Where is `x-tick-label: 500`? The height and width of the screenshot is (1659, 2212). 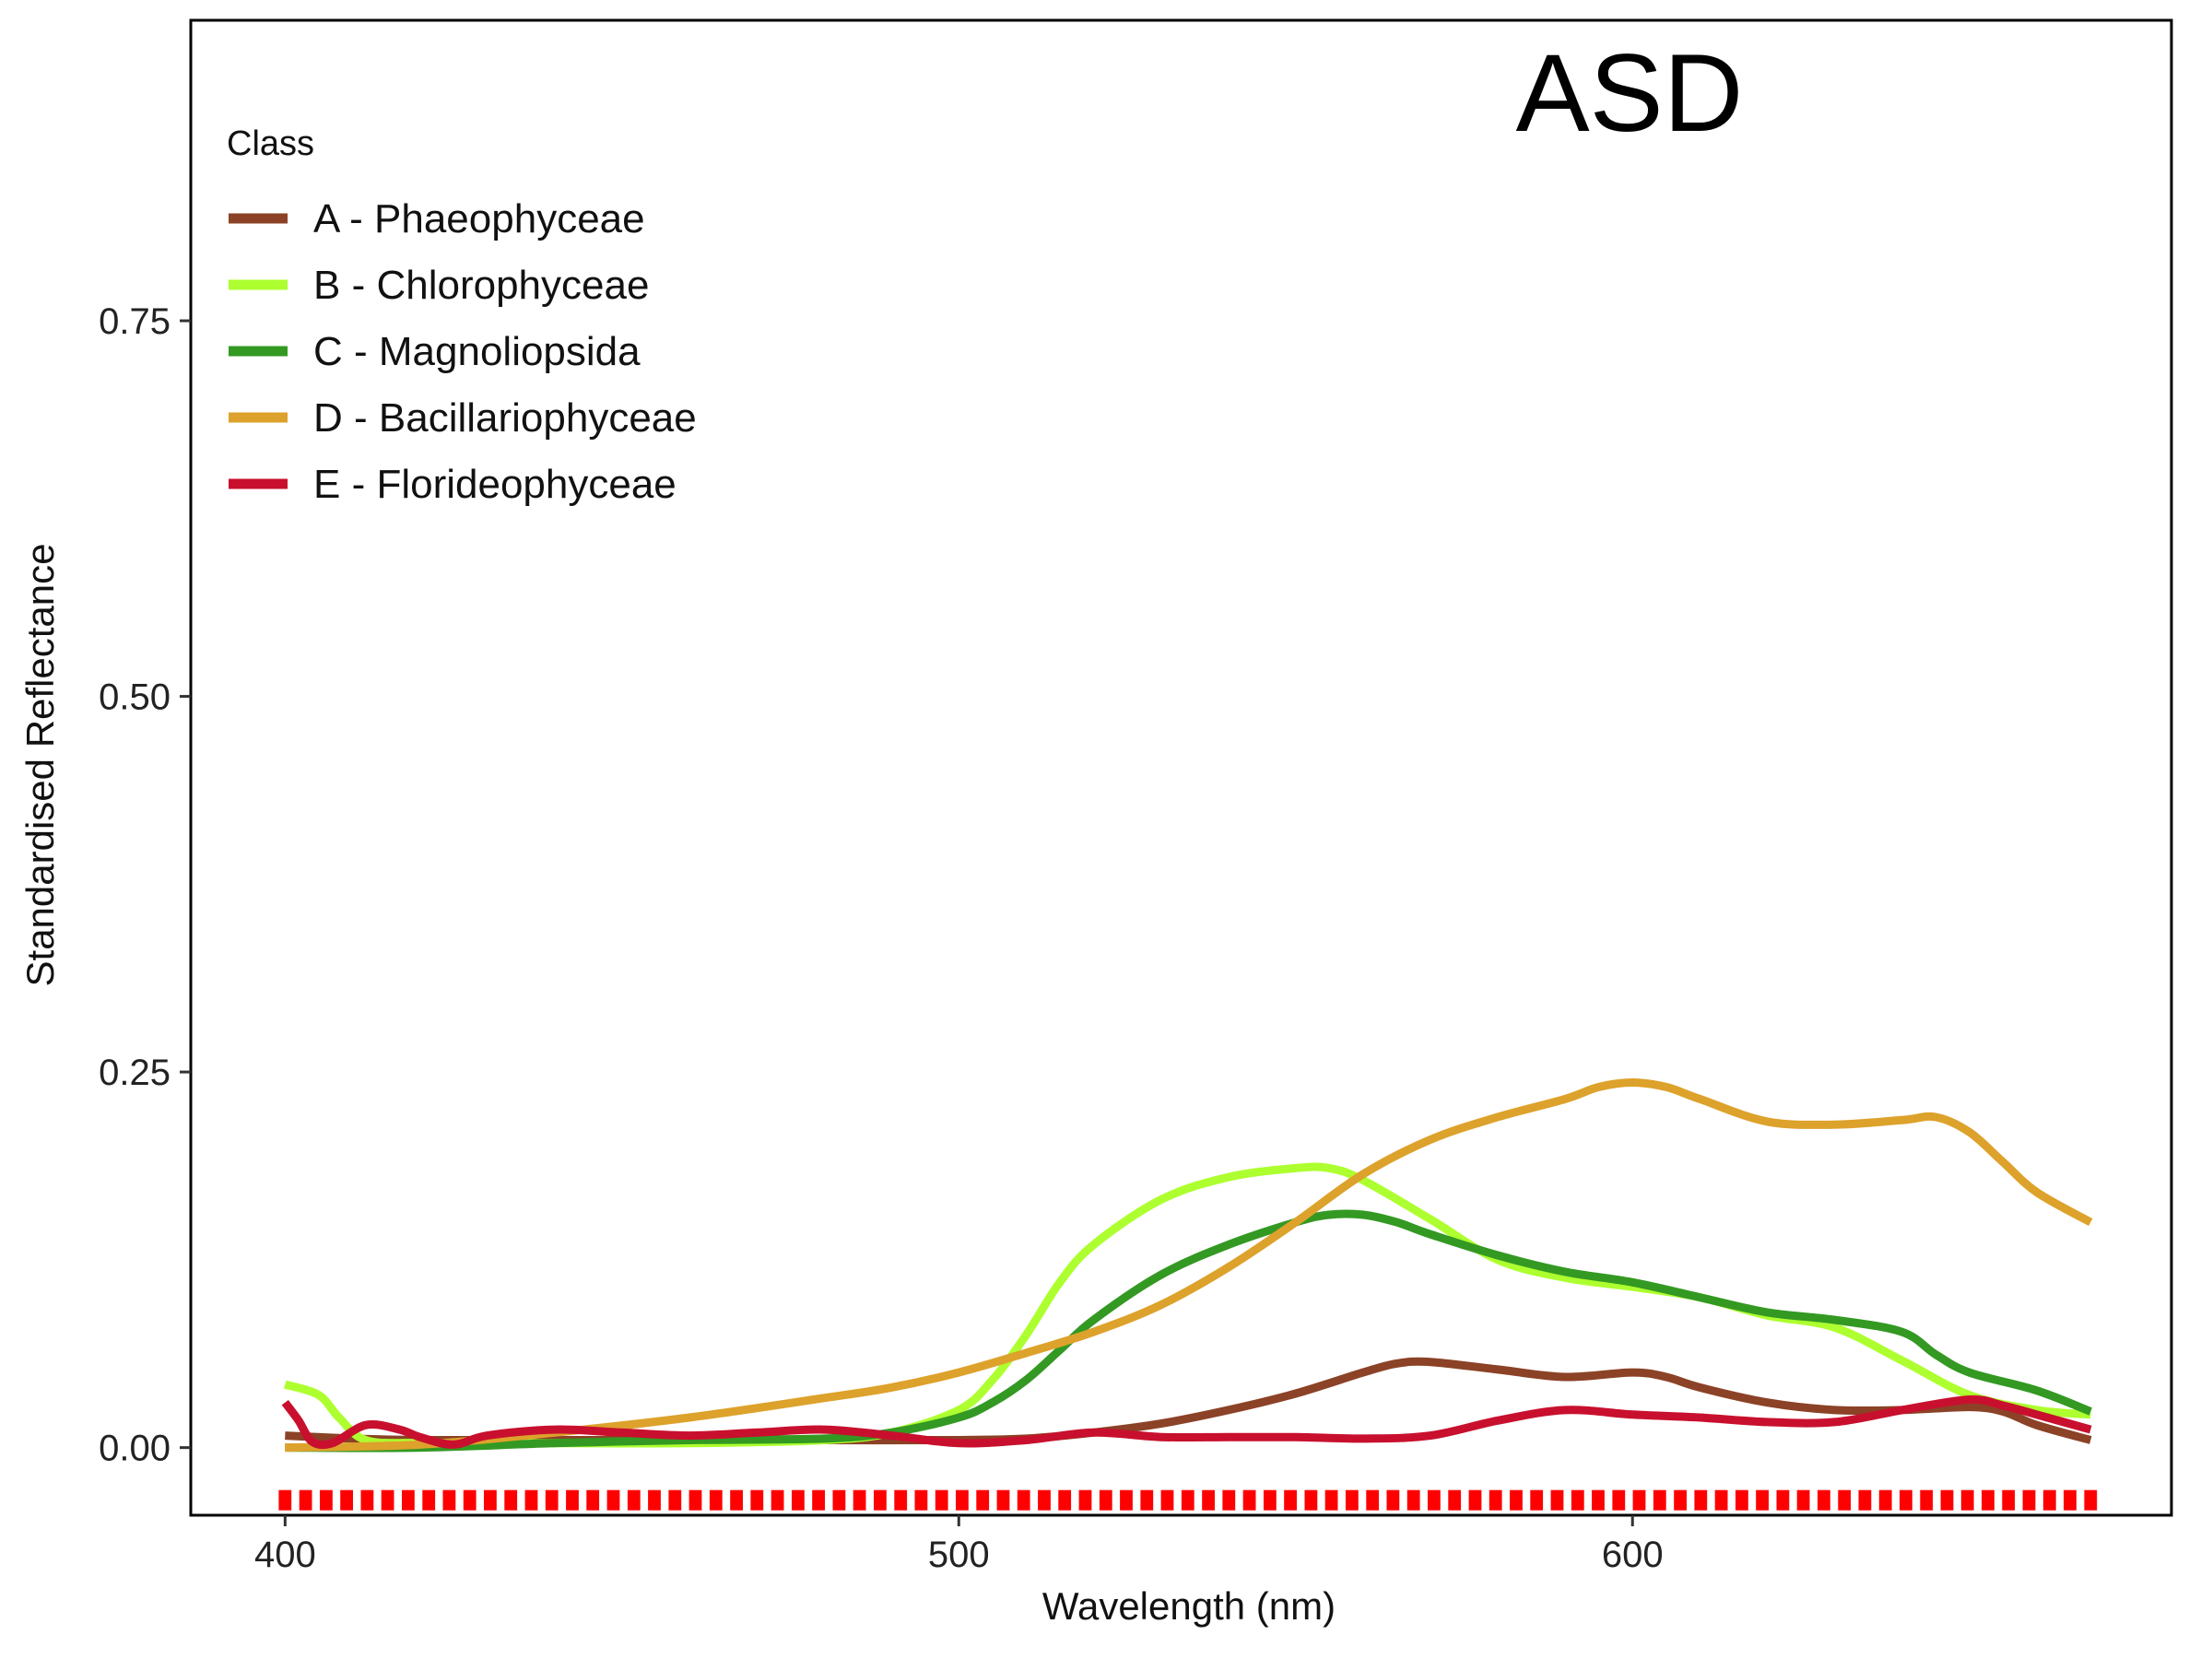 x-tick-label: 500 is located at coordinates (959, 1555).